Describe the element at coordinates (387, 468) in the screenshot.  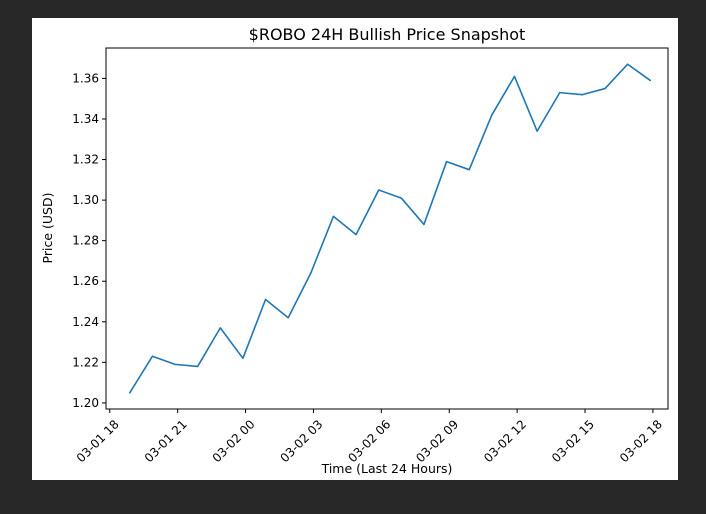
I see `x-axis-title: Time (Last 24 Hours)` at that location.